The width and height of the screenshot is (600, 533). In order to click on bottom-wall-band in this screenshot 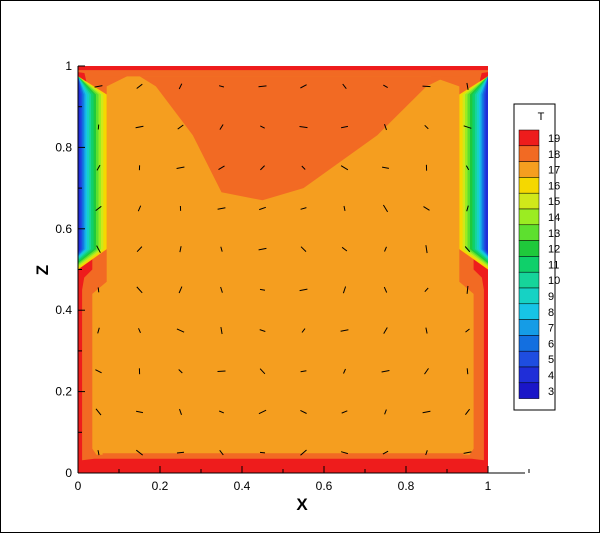, I will do `click(283, 465)`.